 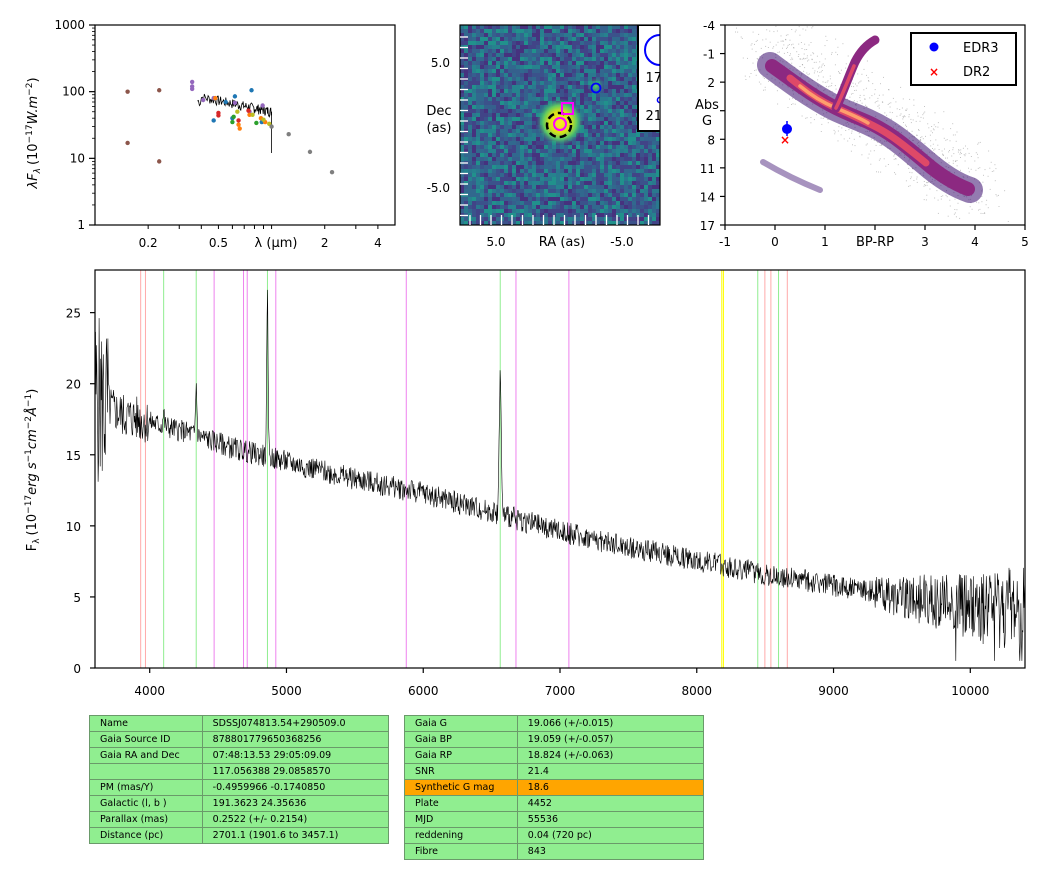 What do you see at coordinates (239, 819) in the screenshot?
I see `source-info-row: Parallax (mas) 0.2522 (+/- 0.2154)` at bounding box center [239, 819].